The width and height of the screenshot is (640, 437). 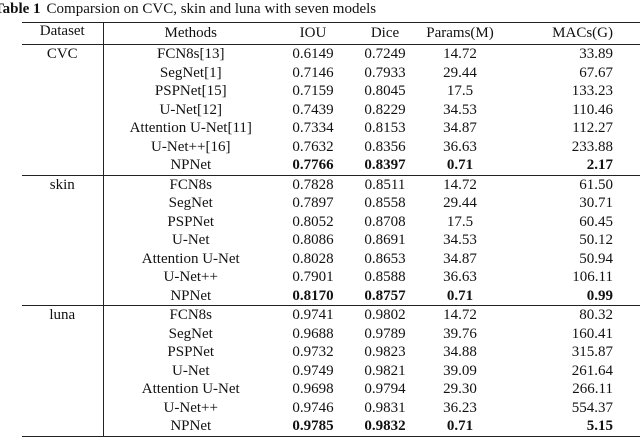 I want to click on column-header: Dataset, so click(x=63, y=33).